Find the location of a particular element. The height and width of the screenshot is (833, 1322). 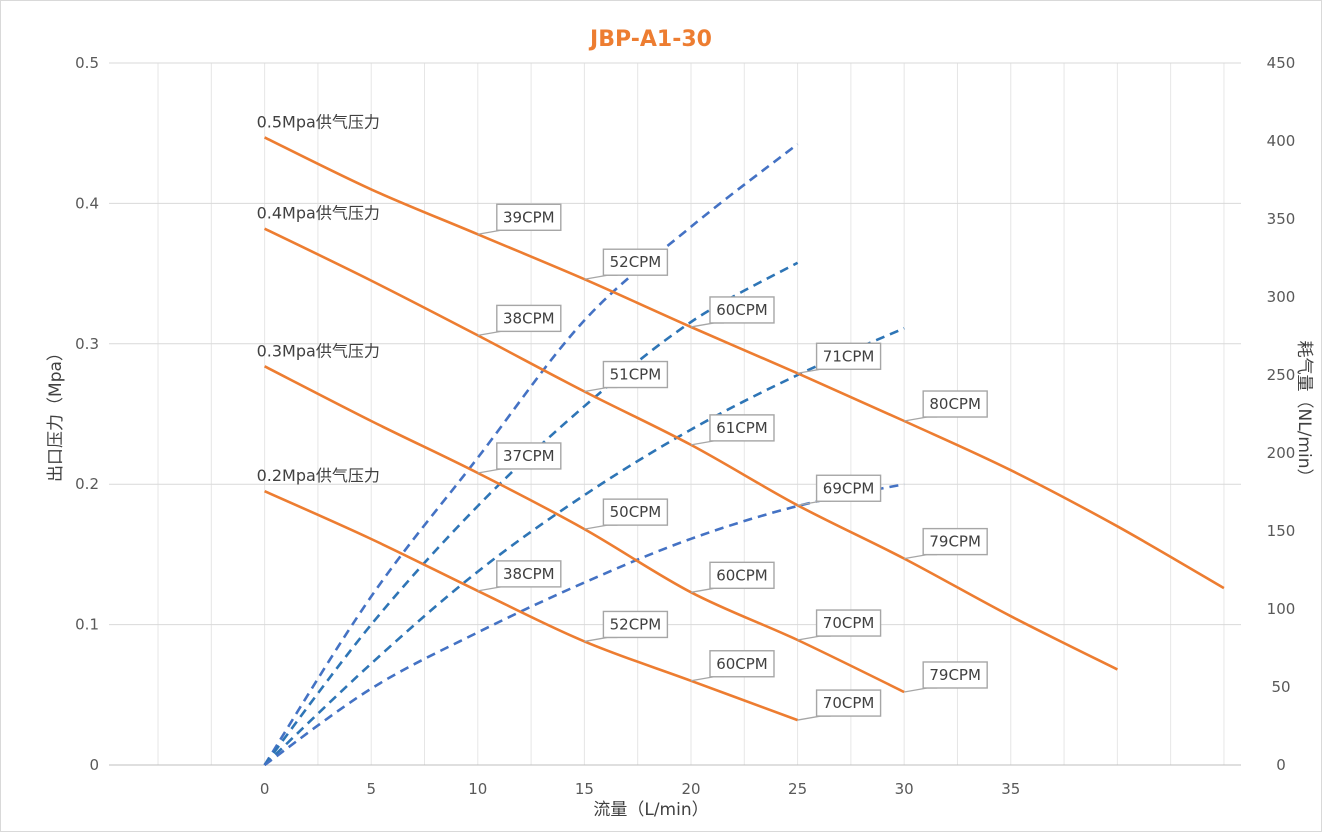

callout-label: 37CPM is located at coordinates (529, 456).